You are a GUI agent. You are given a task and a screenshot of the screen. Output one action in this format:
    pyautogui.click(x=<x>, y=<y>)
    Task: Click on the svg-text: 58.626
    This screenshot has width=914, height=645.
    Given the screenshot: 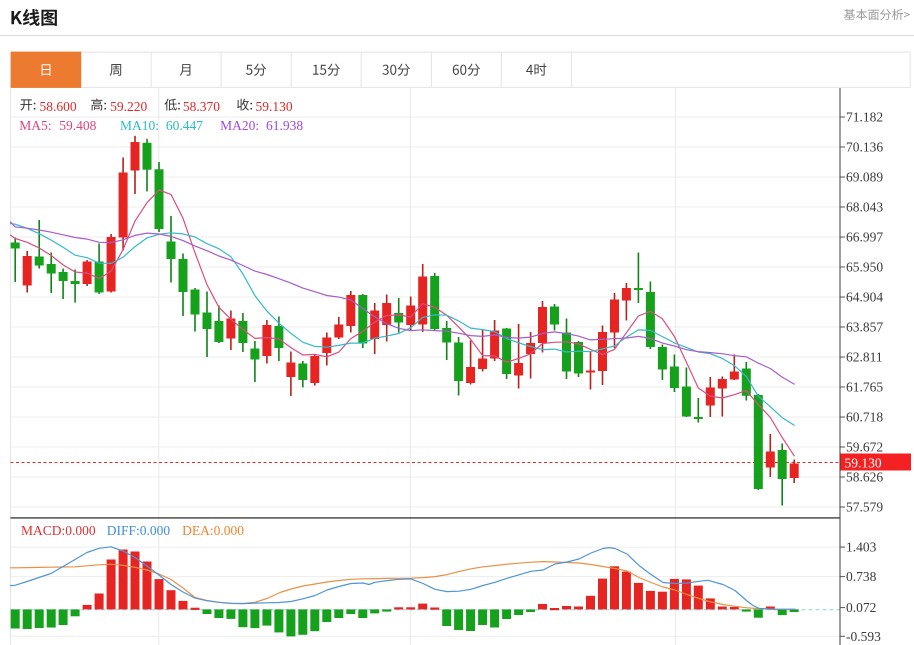 What is the action you would take?
    pyautogui.click(x=864, y=477)
    